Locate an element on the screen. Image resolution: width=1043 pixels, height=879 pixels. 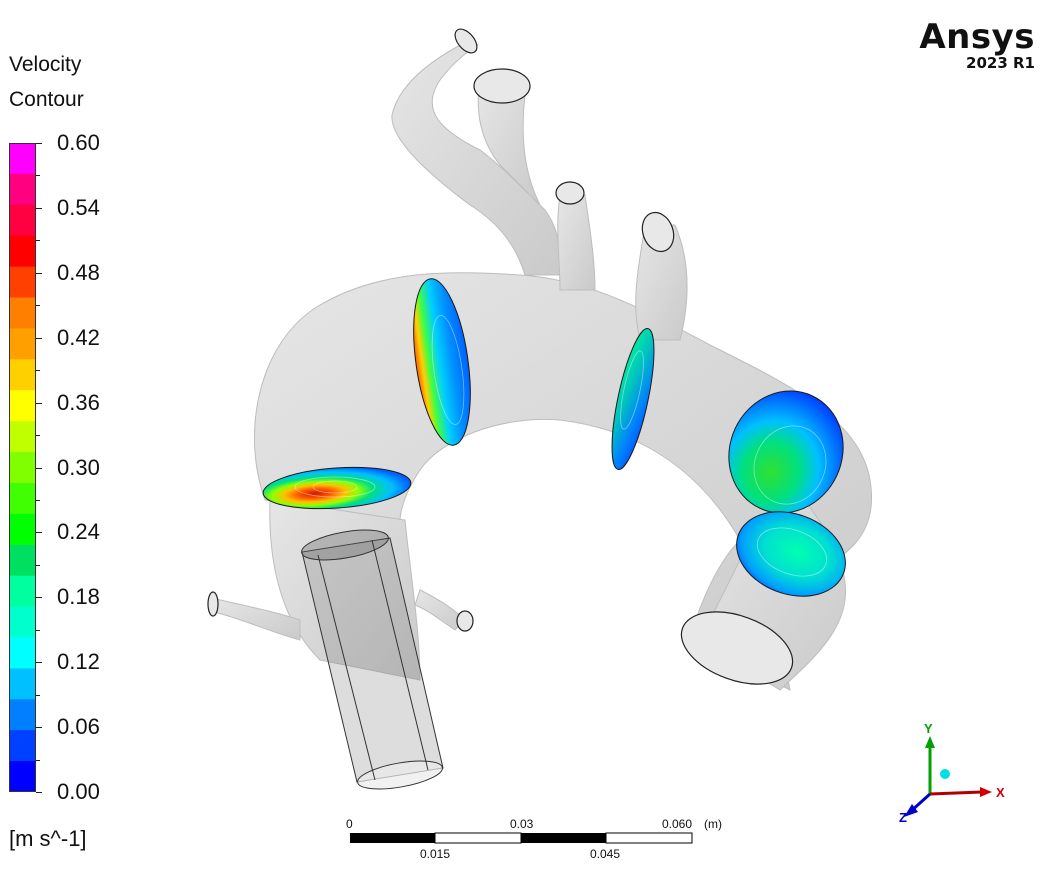
inlet-cylinder is located at coordinates (372, 659).